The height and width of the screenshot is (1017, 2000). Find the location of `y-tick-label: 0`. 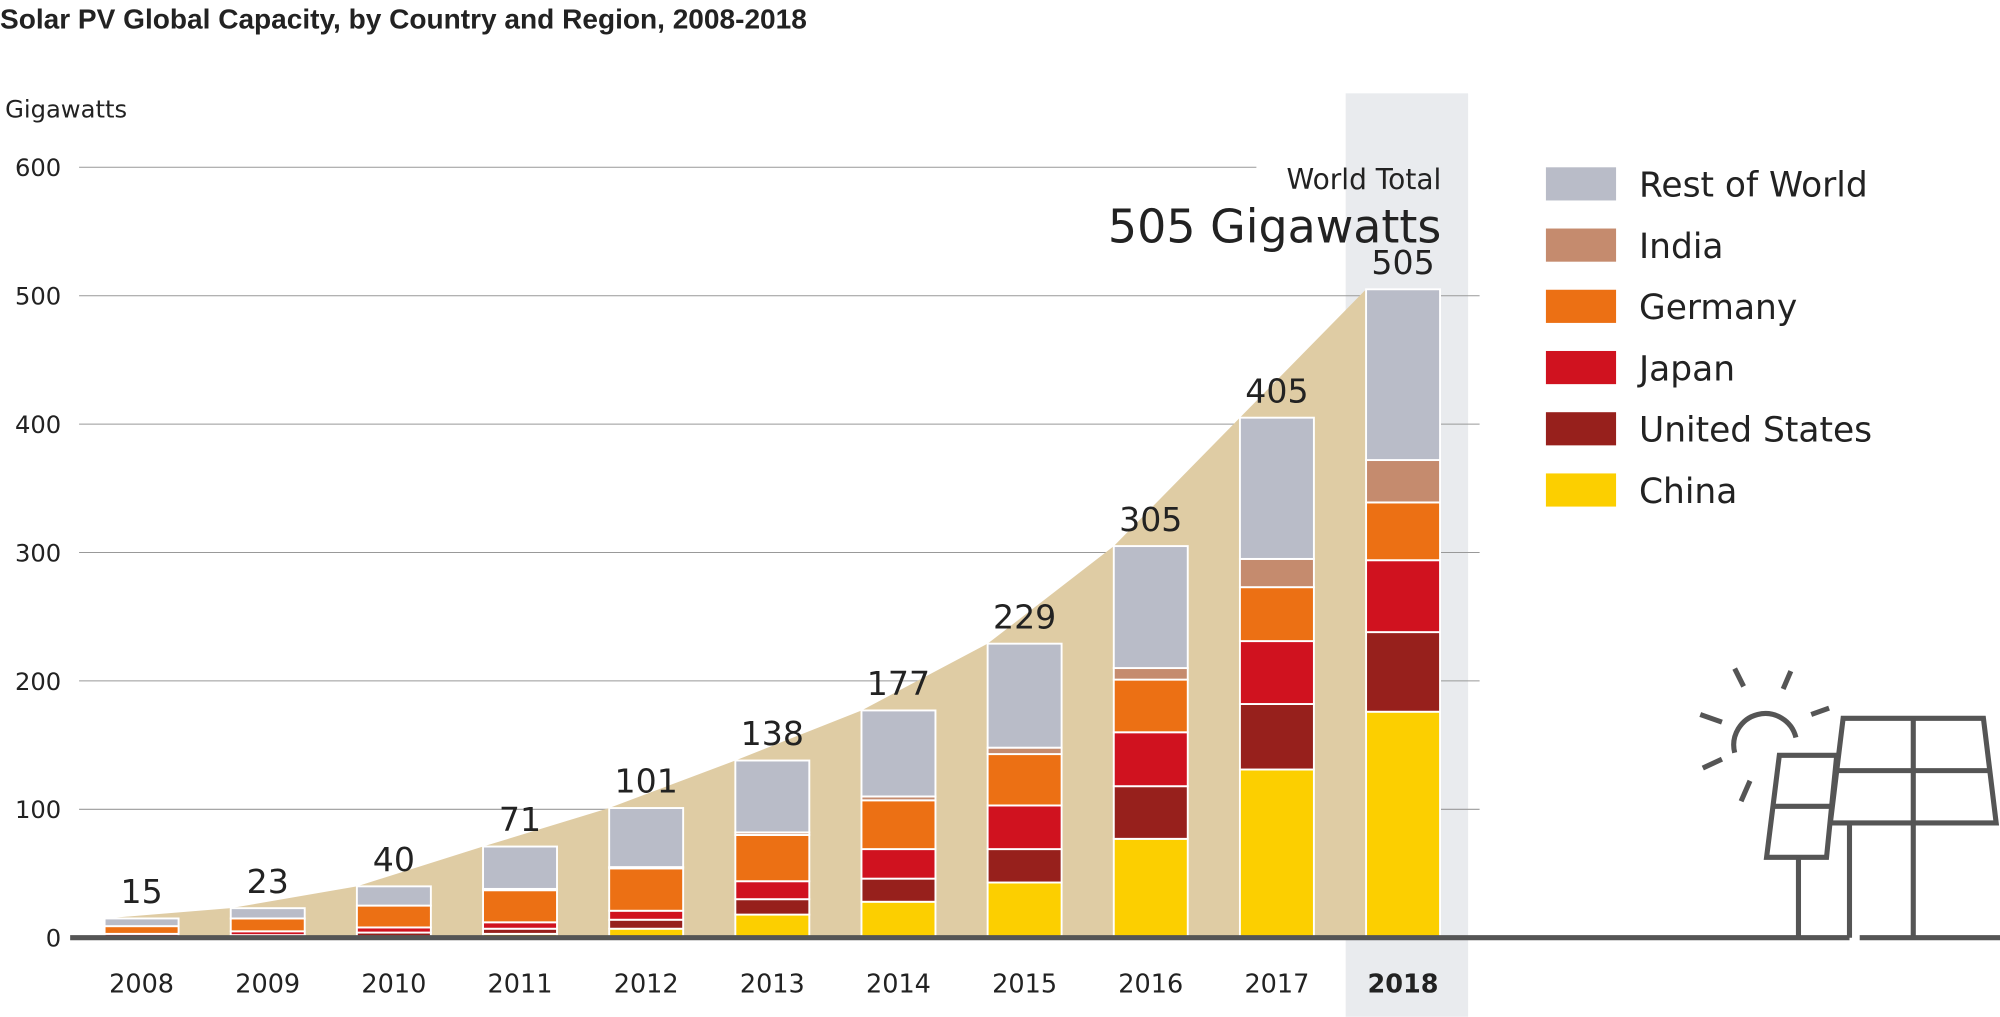

y-tick-label: 0 is located at coordinates (53, 939).